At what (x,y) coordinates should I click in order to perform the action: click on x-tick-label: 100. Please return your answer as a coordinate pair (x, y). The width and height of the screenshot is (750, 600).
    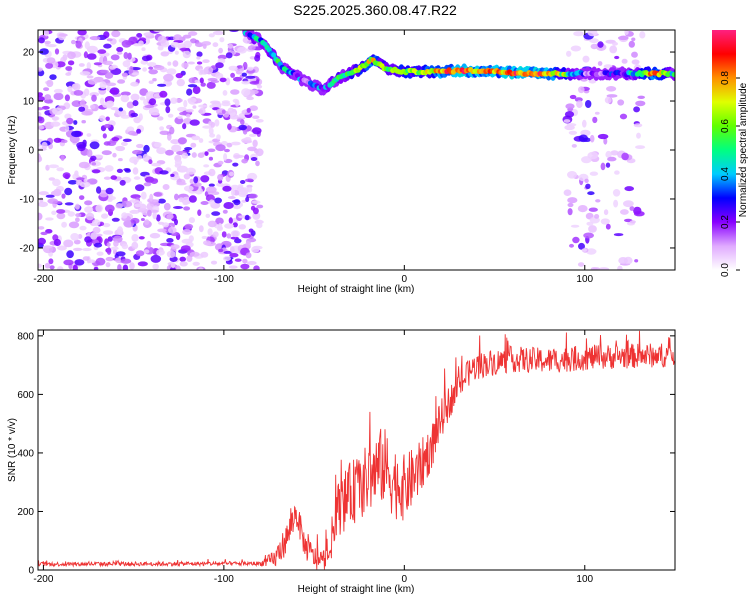
    Looking at the image, I should click on (584, 579).